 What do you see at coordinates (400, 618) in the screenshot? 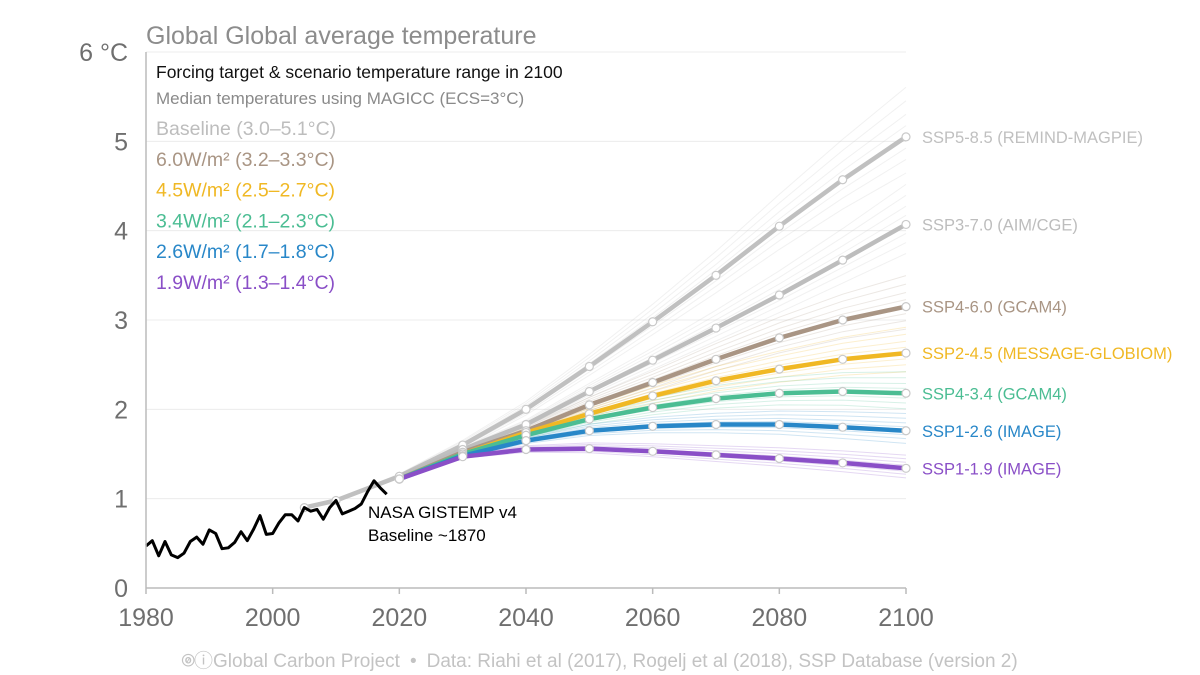
I see `x-tick-label: 2020` at bounding box center [400, 618].